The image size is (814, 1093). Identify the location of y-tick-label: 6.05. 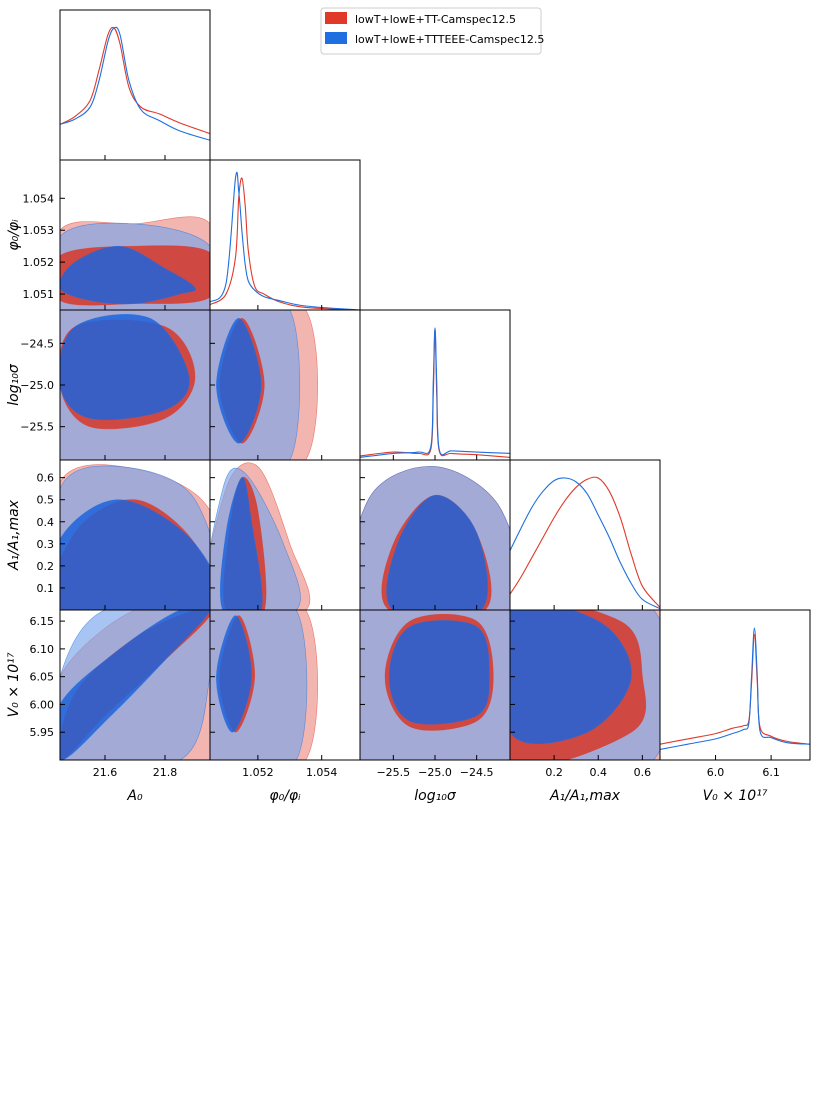
(42, 677).